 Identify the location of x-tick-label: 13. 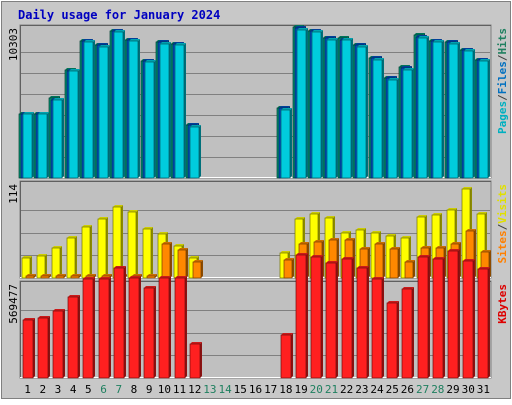
(209, 389).